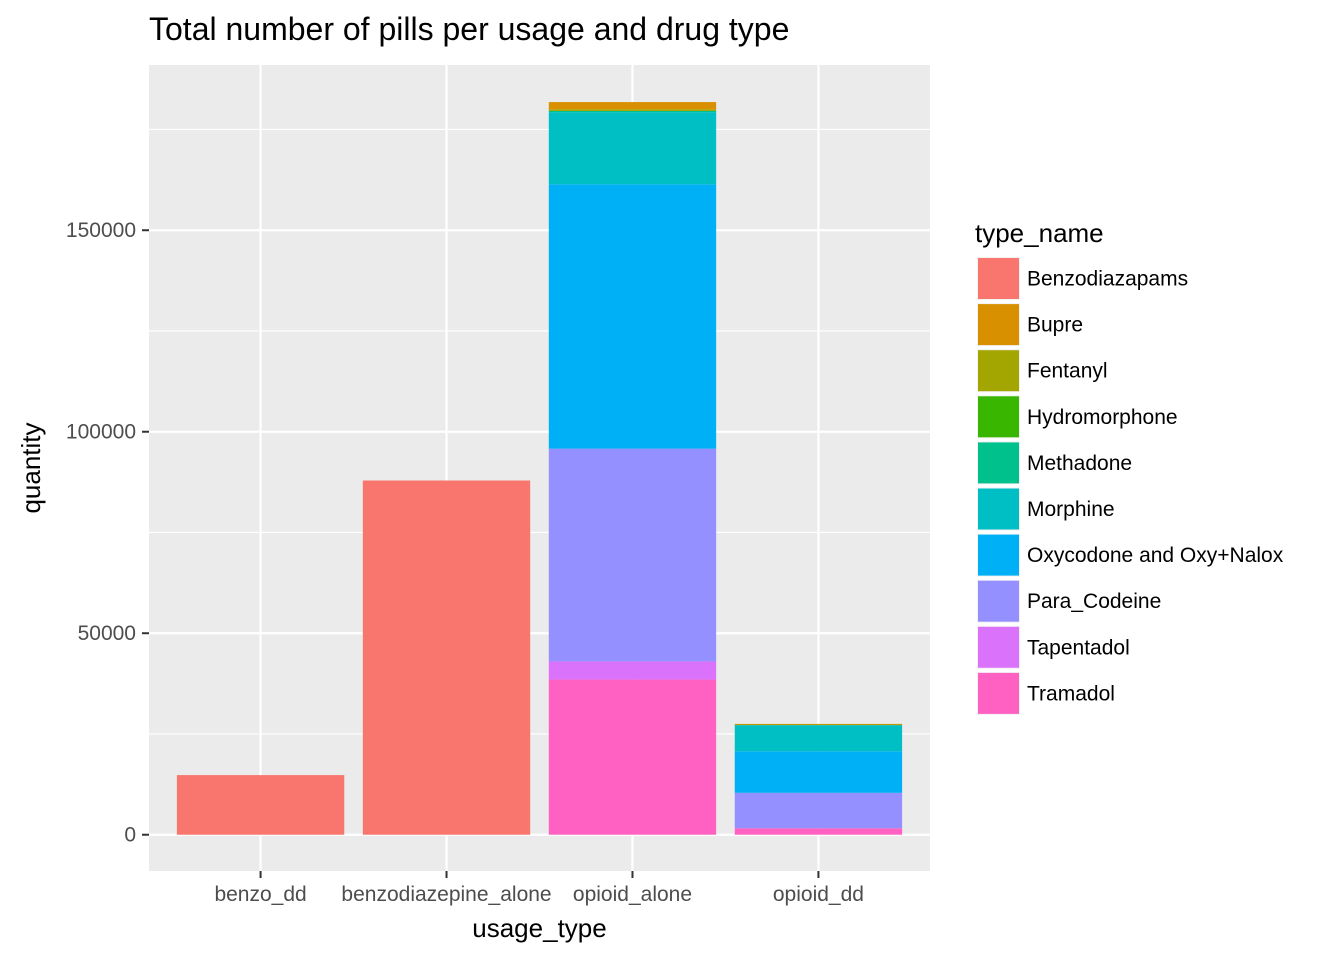 The width and height of the screenshot is (1344, 960). I want to click on y-tick-label: 50000, so click(107, 633).